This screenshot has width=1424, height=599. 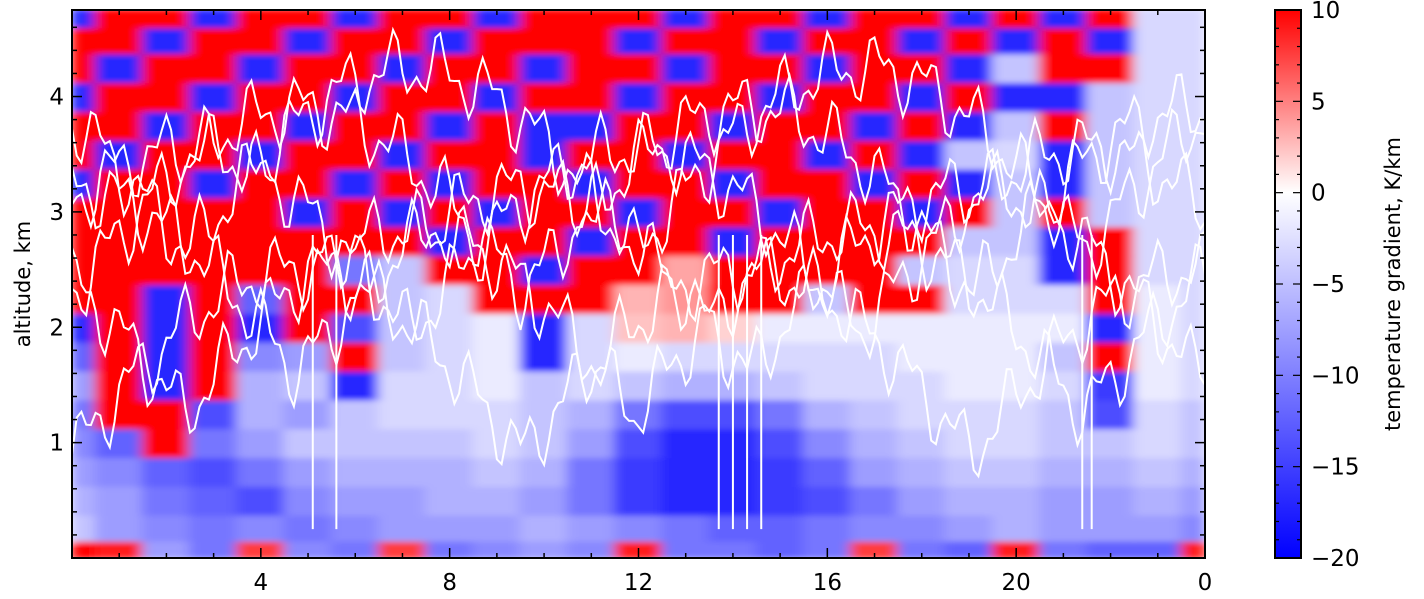 I want to click on y-tick-label: 4, so click(x=56, y=98).